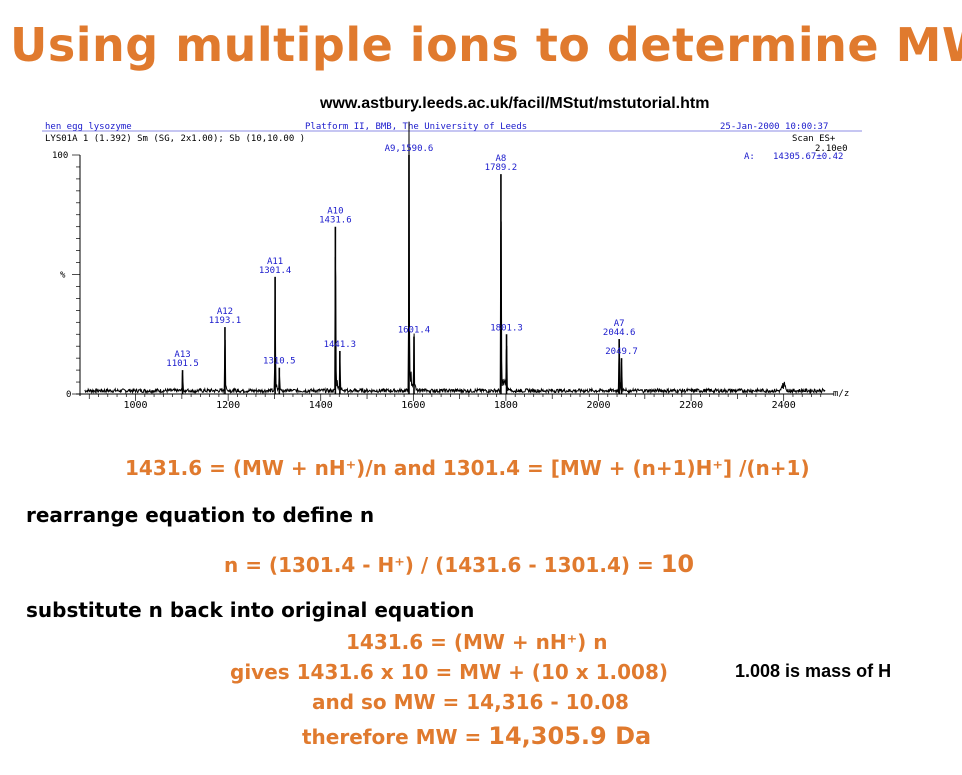  I want to click on peak-label: A12 1193.1, so click(225, 316).